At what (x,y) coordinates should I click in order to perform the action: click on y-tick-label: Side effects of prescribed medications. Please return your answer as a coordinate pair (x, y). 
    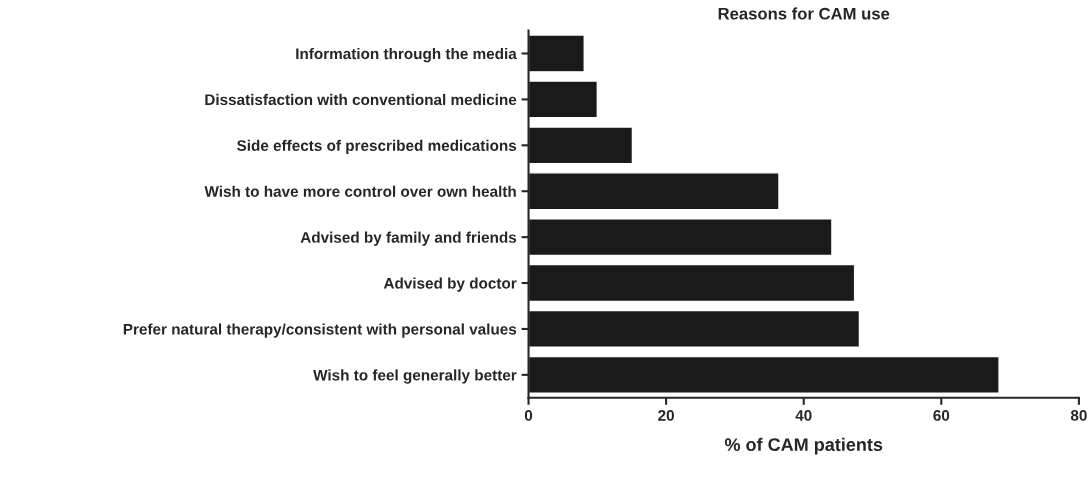
    Looking at the image, I should click on (377, 147).